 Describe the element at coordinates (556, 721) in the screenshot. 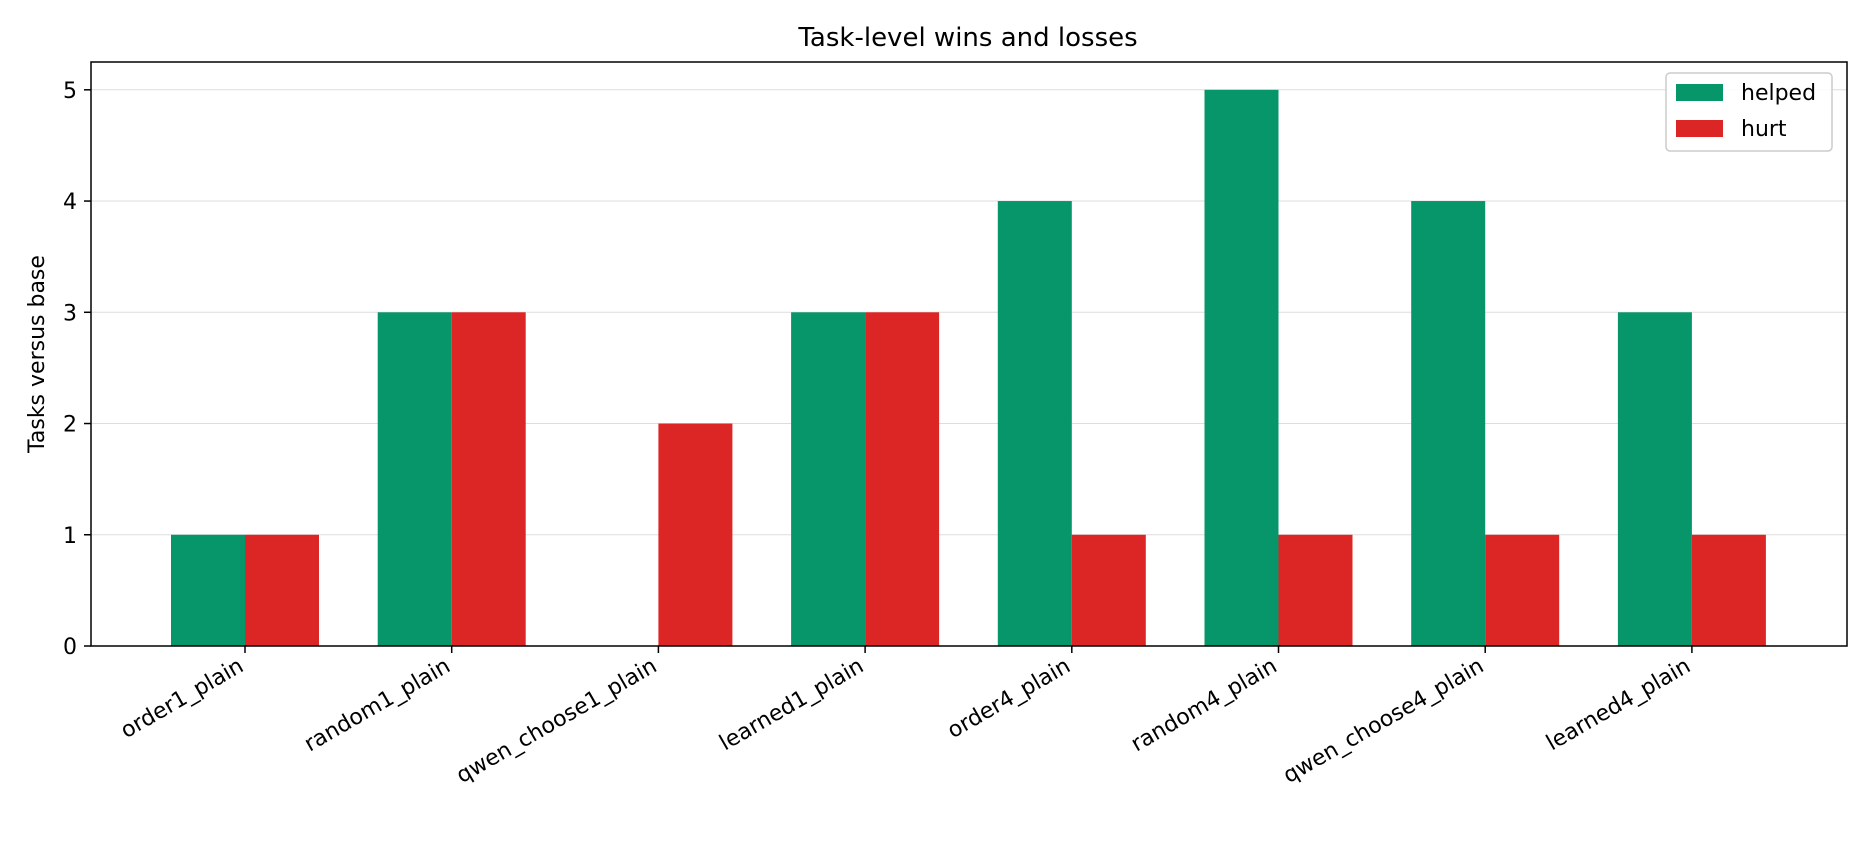

I see `x-tick-label-qwen_choose1_plain: qwen_choose1_plain` at that location.